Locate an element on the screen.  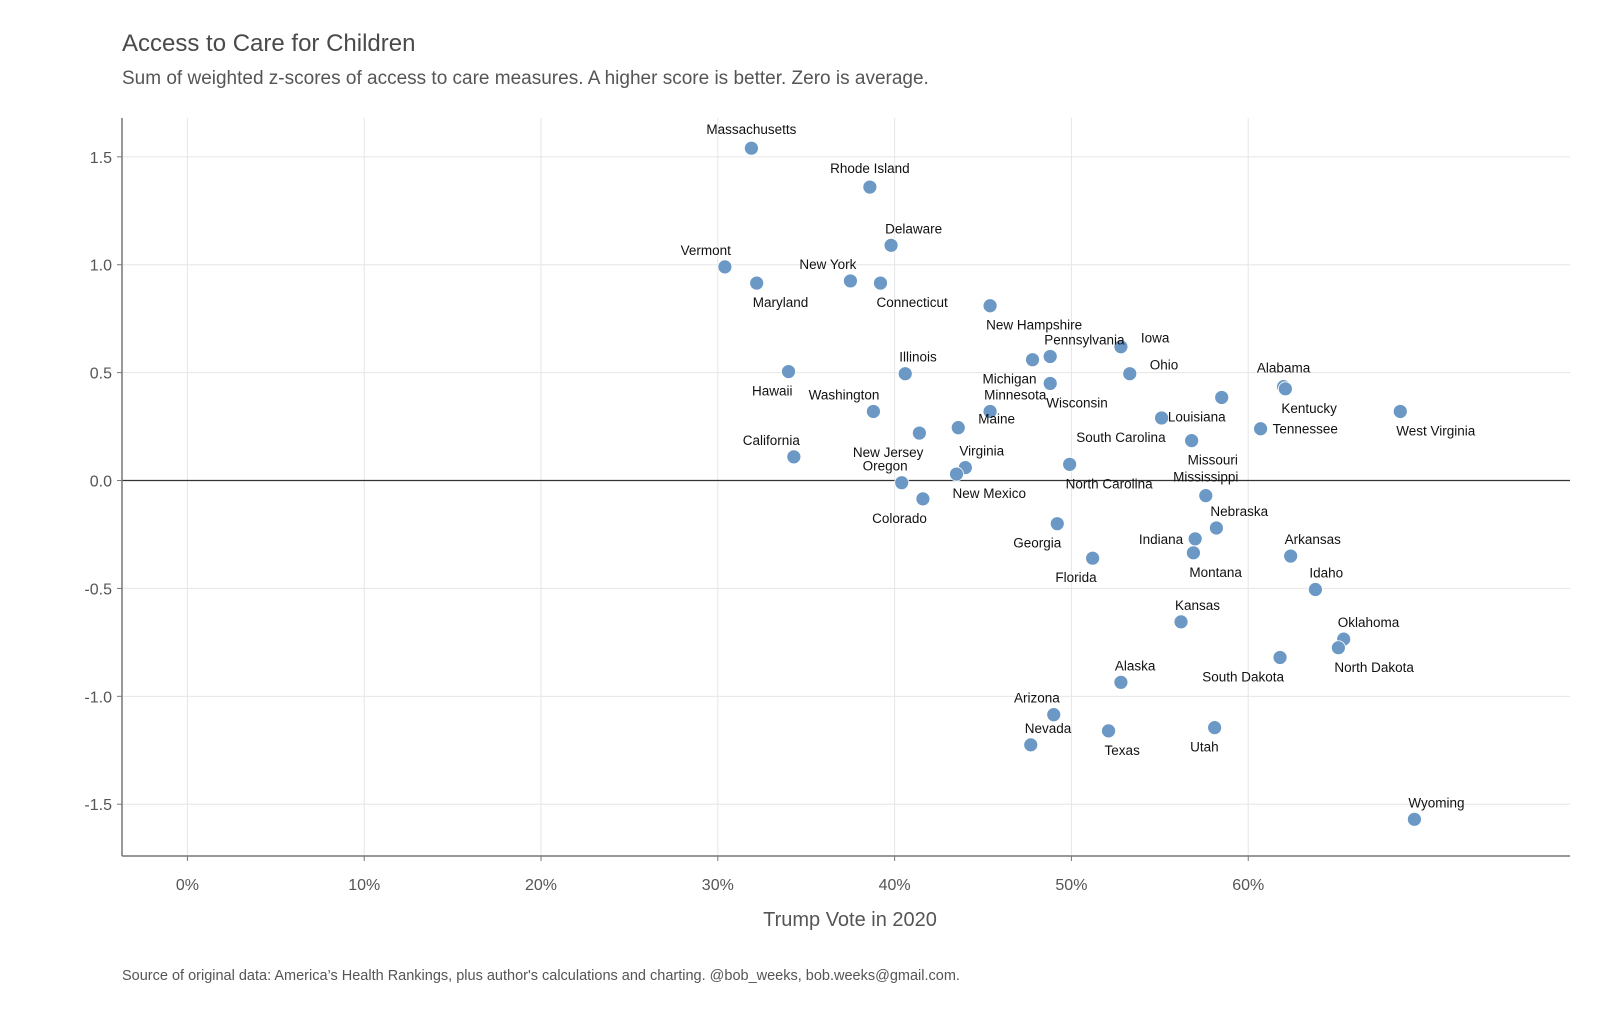
point-label: South Carolina is located at coordinates (1121, 437).